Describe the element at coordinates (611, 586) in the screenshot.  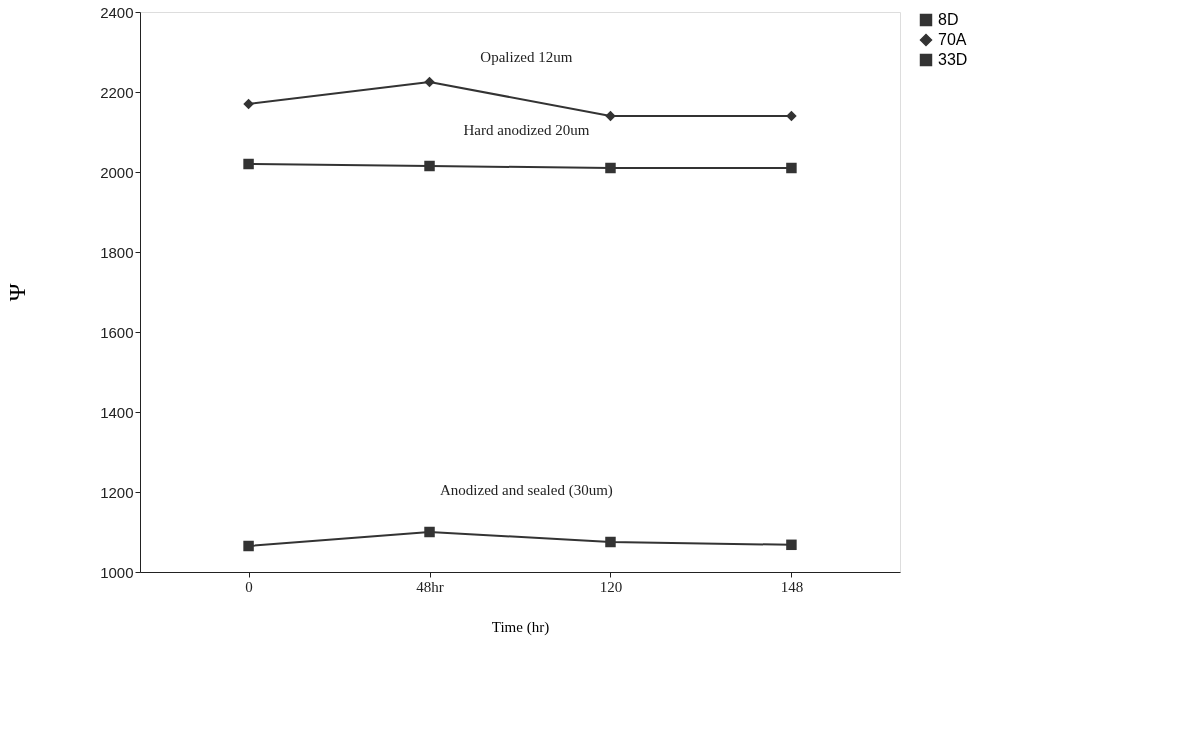
I see `x-tick-label: 120` at that location.